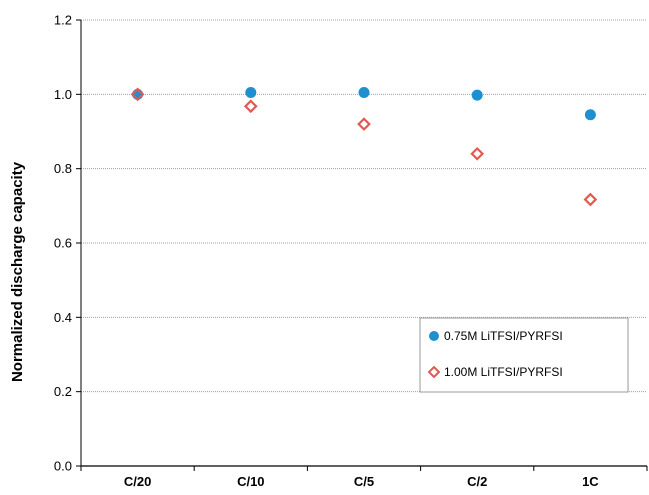 This screenshot has height=495, width=649. I want to click on x-tick-label: 1C, so click(590, 481).